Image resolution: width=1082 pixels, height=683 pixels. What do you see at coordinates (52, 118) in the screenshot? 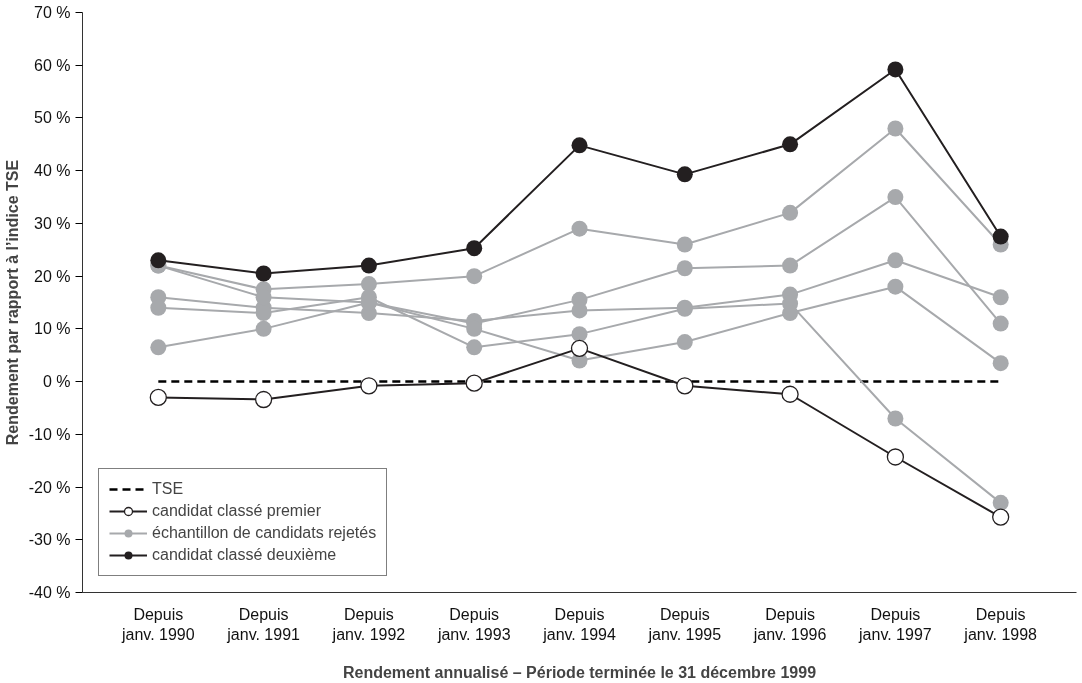
I see `y-tick-label: 50 %` at bounding box center [52, 118].